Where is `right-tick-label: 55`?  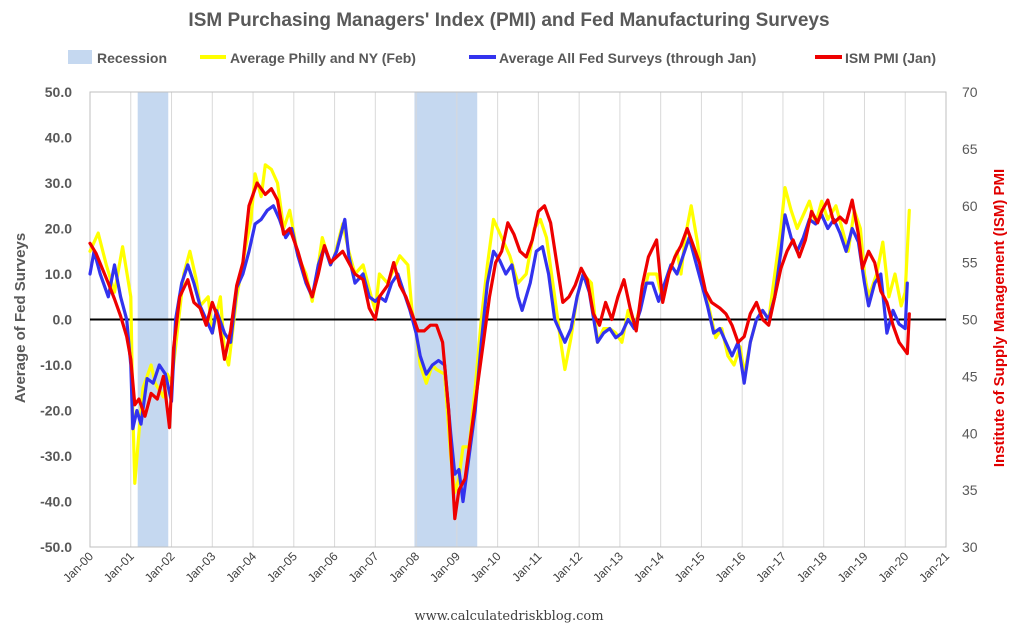 right-tick-label: 55 is located at coordinates (970, 263).